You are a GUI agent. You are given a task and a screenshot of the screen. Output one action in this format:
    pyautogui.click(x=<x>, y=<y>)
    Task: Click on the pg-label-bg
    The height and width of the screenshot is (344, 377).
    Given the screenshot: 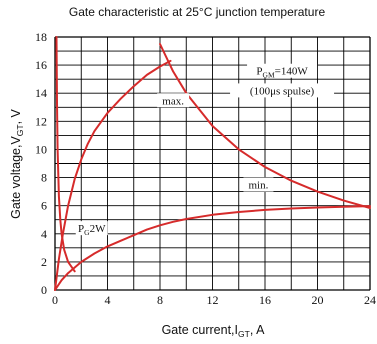 What is the action you would take?
    pyautogui.click(x=91, y=228)
    